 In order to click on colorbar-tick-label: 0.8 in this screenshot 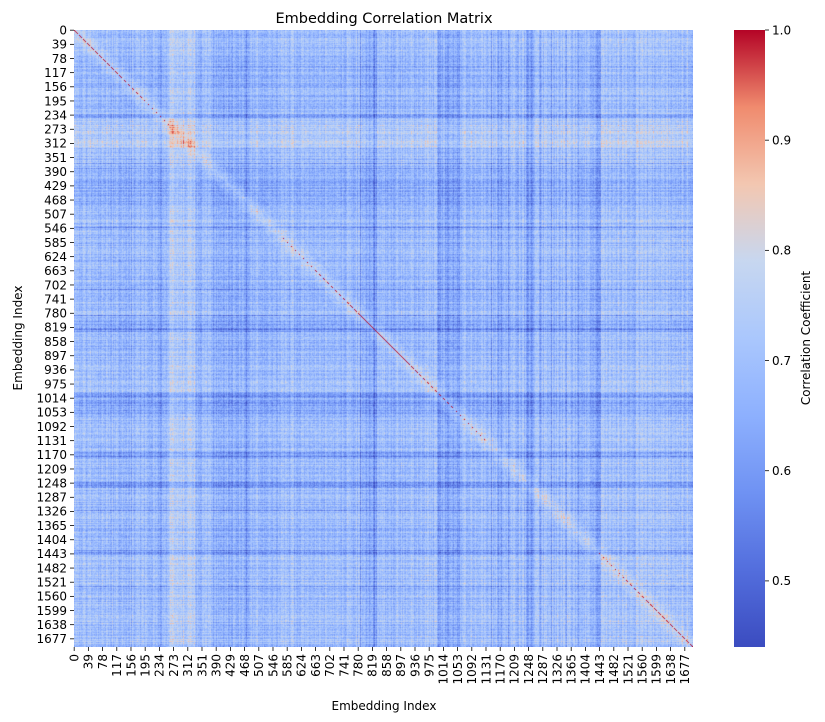, I will do `click(781, 251)`.